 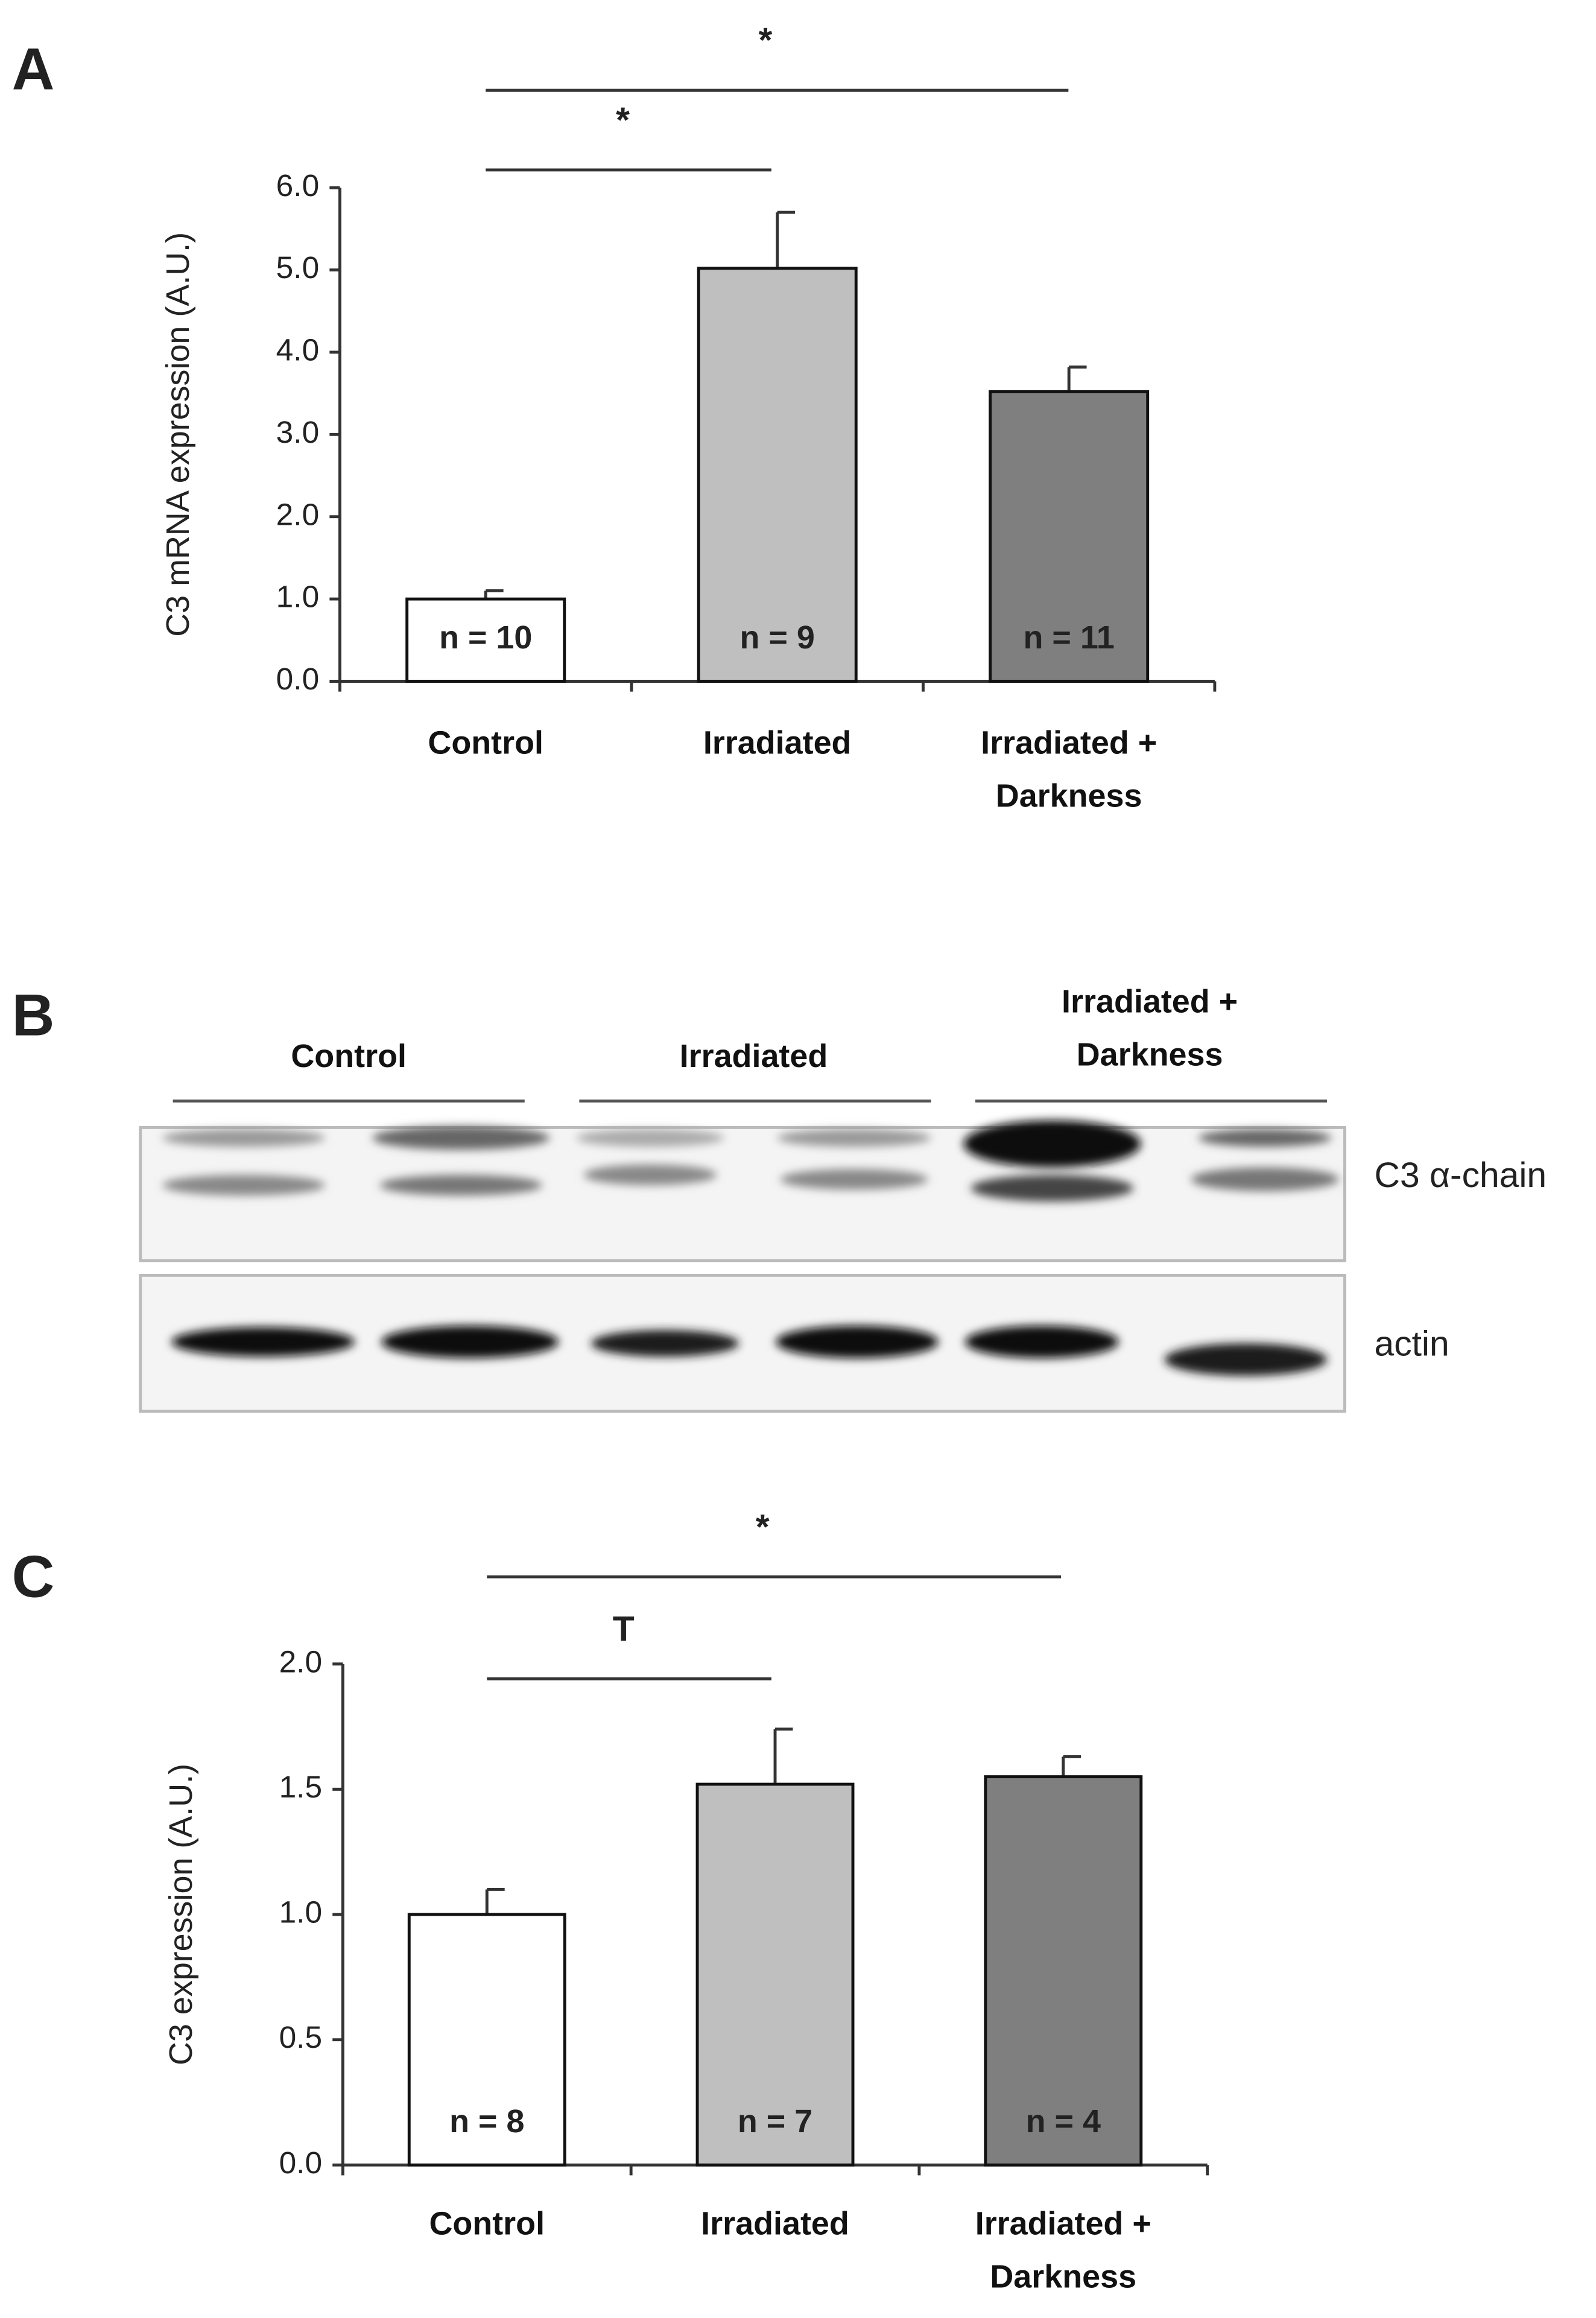 I want to click on band-label: actin, so click(x=1411, y=1344).